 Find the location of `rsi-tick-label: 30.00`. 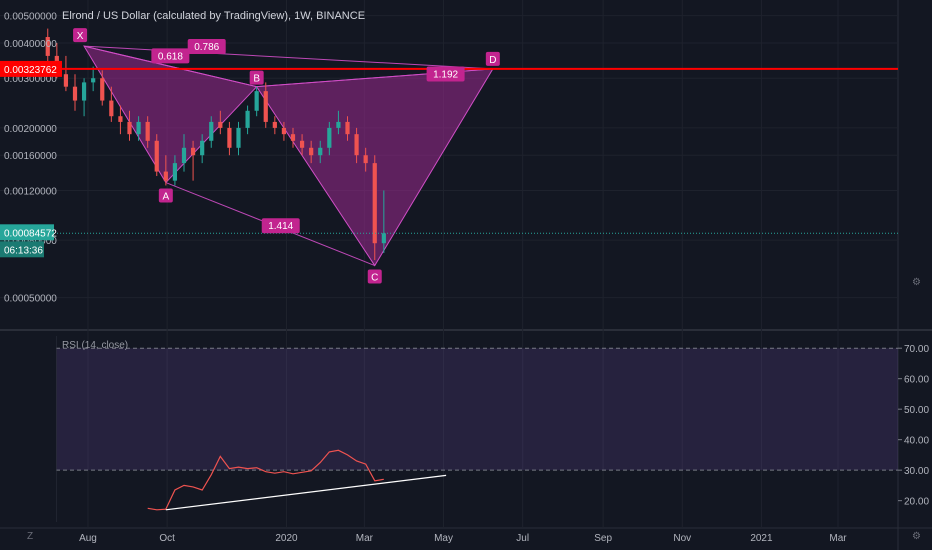

rsi-tick-label: 30.00 is located at coordinates (916, 471).